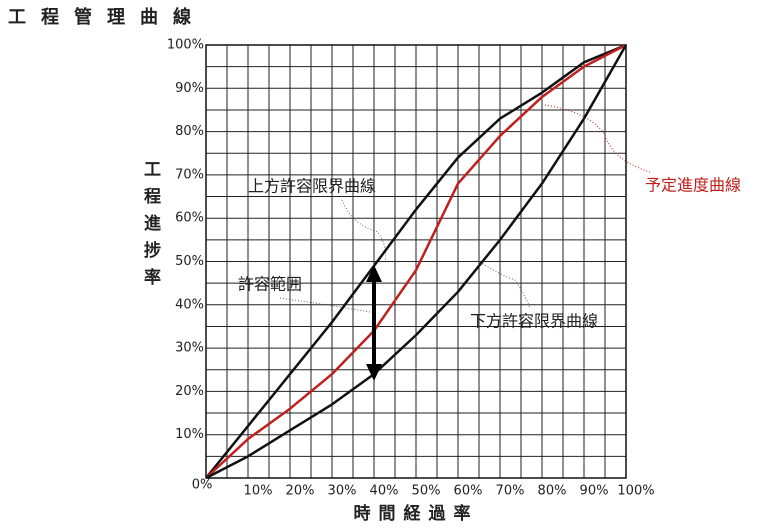 The width and height of the screenshot is (783, 530). Describe the element at coordinates (189, 261) in the screenshot. I see `y-tick-label: 50%` at that location.